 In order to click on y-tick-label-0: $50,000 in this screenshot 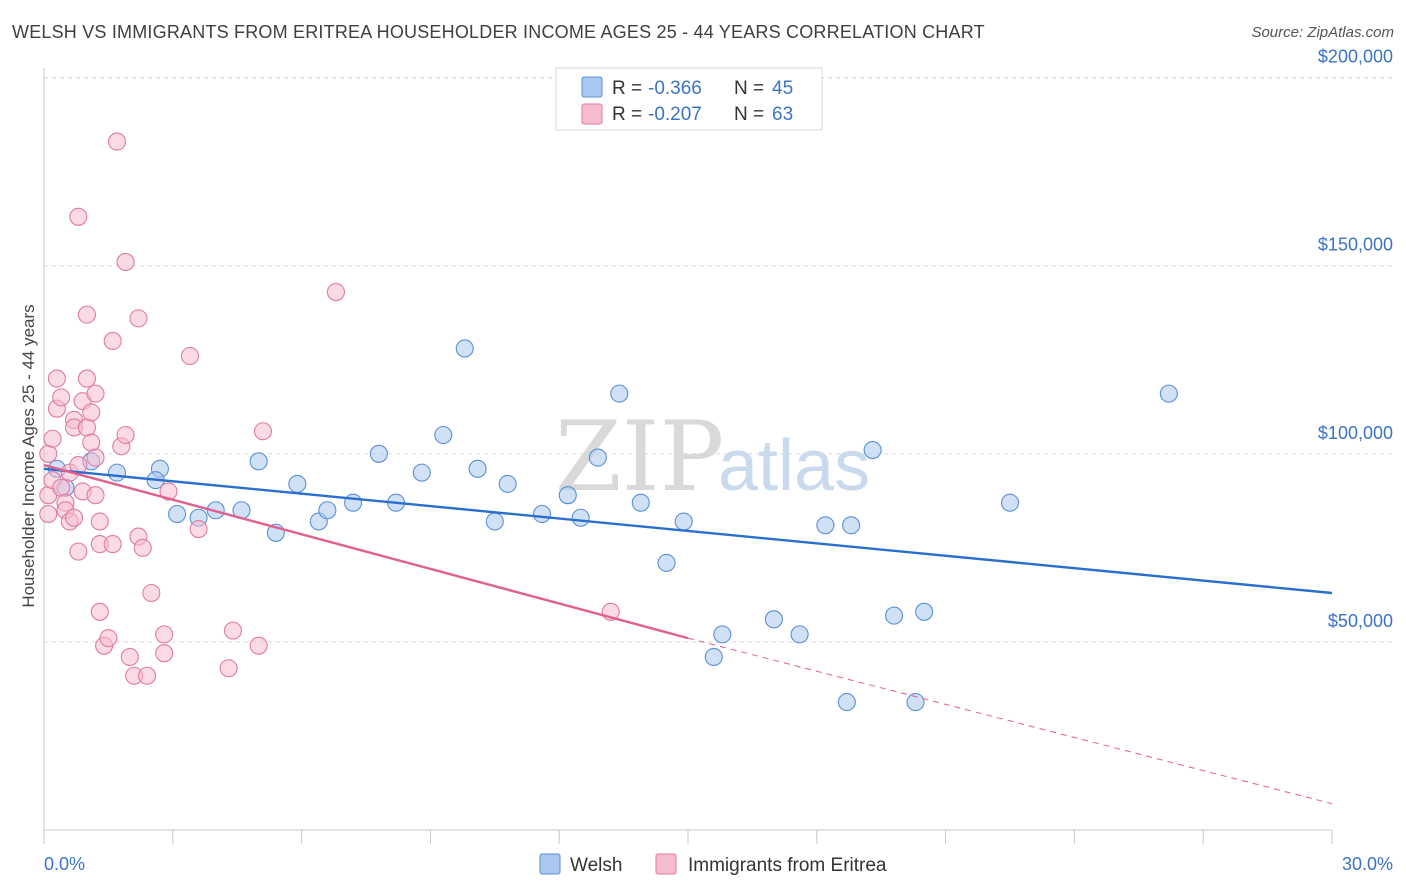, I will do `click(1360, 621)`.